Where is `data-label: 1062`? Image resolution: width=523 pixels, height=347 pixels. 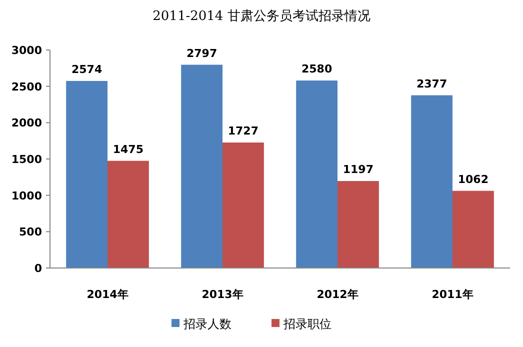 data-label: 1062 is located at coordinates (473, 179).